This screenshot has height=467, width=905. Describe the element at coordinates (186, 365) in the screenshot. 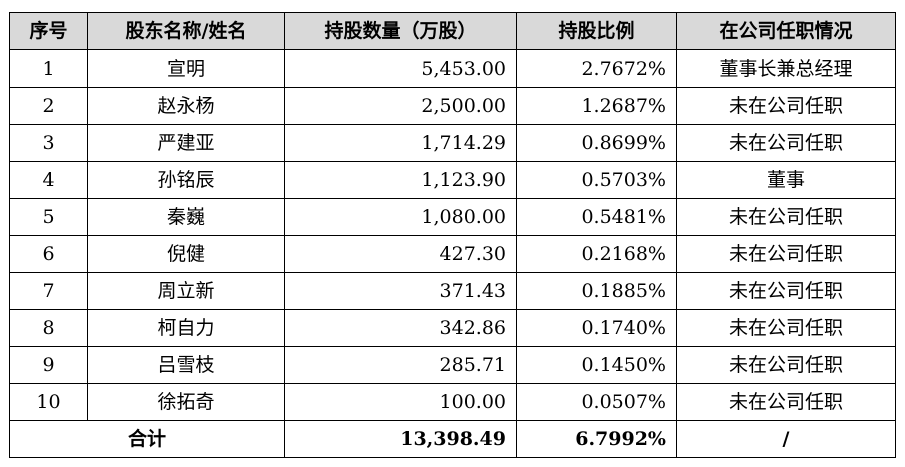

I see `cell-holder-name: 吕雪枝` at that location.